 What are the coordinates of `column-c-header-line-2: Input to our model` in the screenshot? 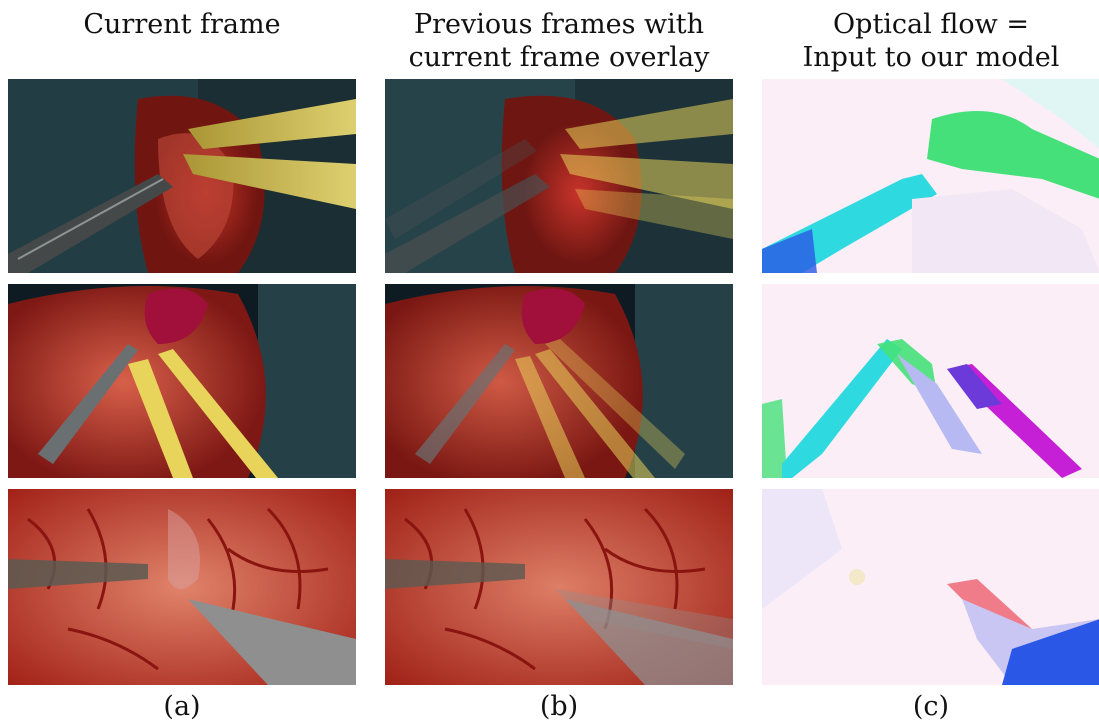 It's located at (931, 57).